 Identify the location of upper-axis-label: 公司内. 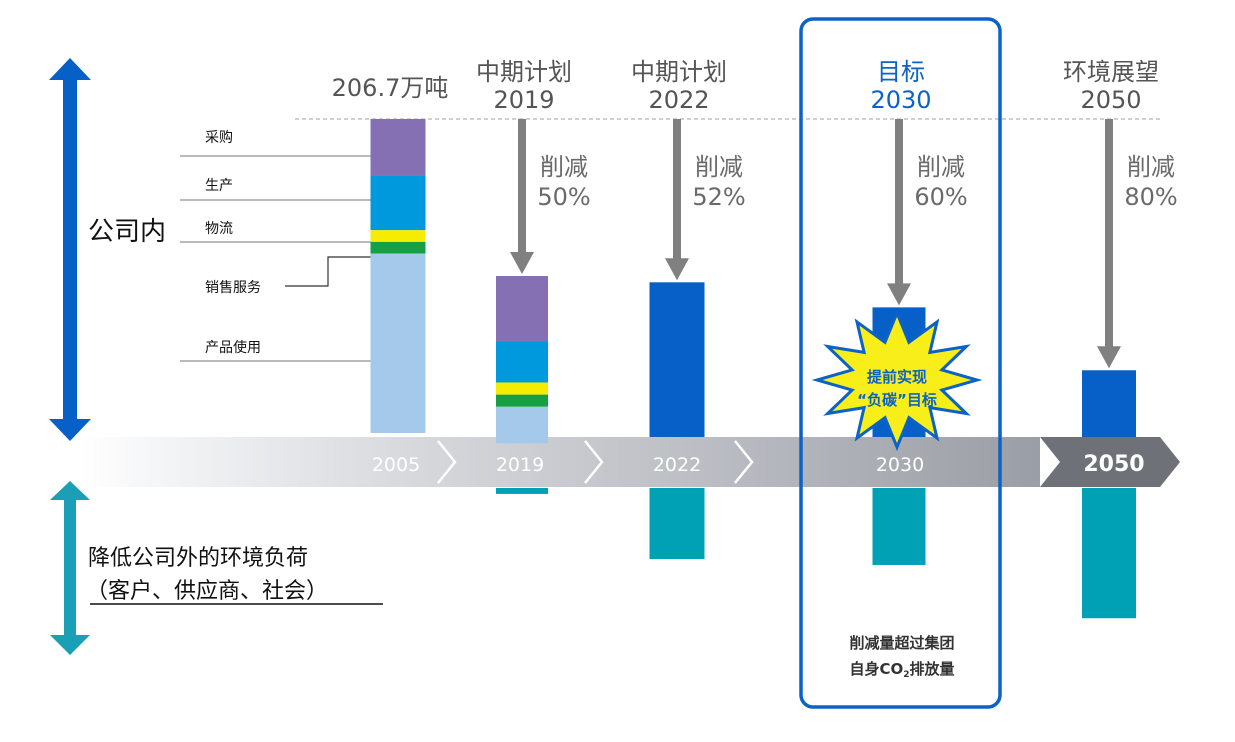
(127, 232).